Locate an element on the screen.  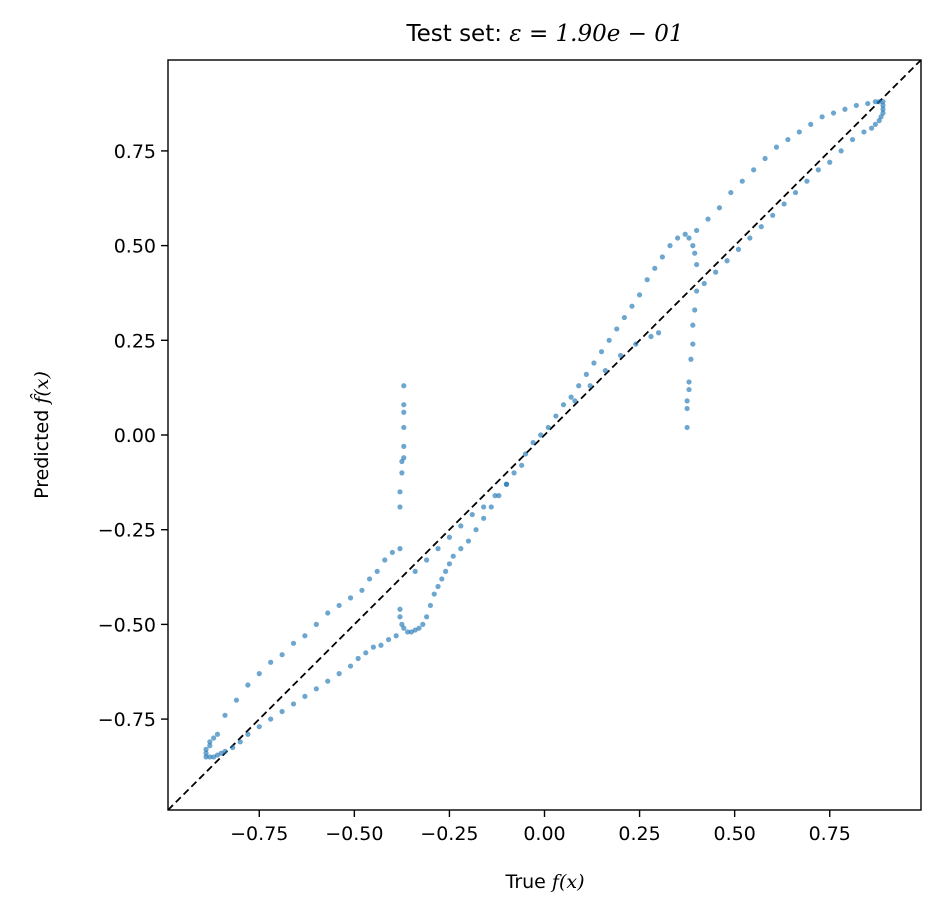
y-tick-label: −0.75 is located at coordinates (127, 720).